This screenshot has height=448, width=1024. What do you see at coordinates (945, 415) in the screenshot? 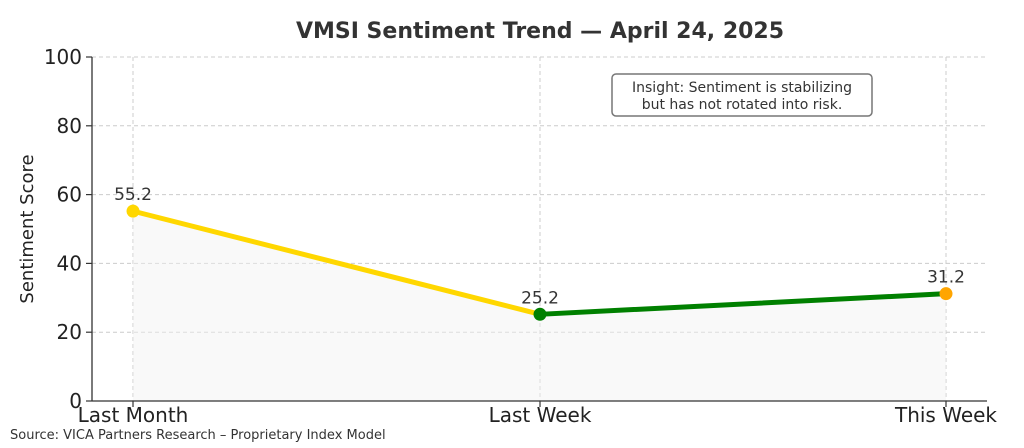
I see `x-tick-label: This Week` at bounding box center [945, 415].